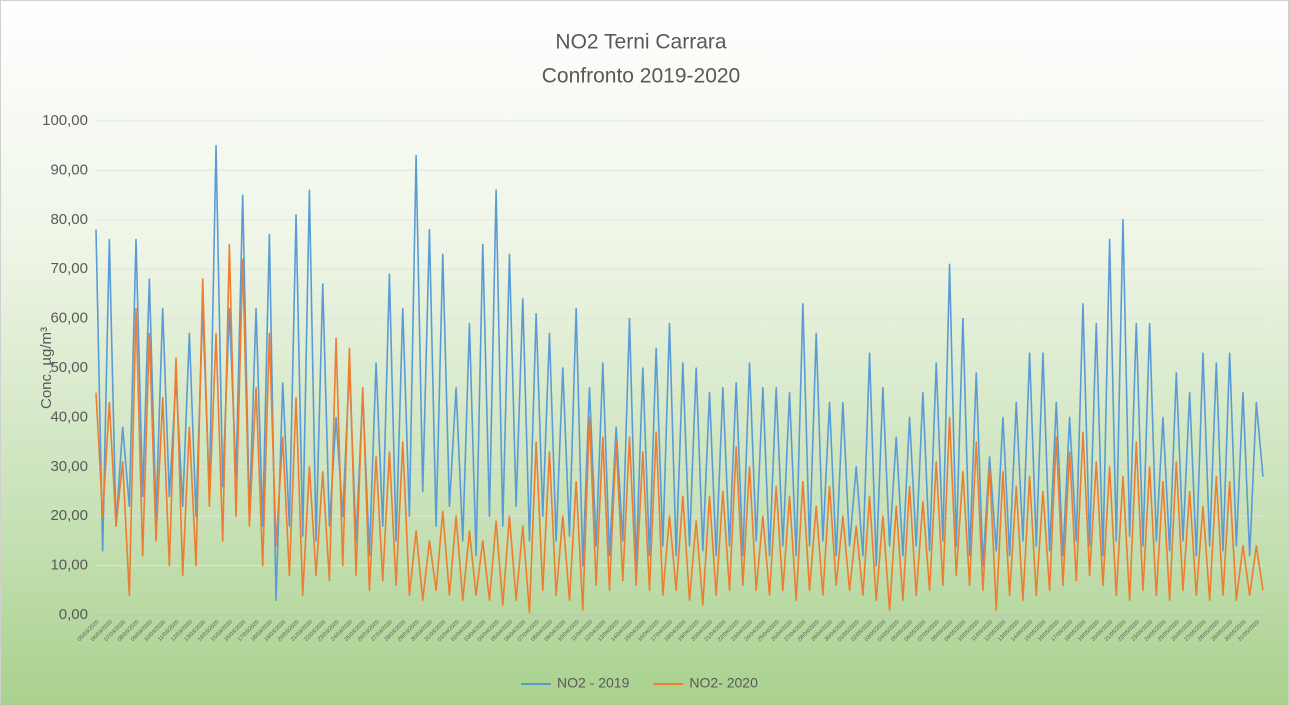  What do you see at coordinates (69, 515) in the screenshot?
I see `y-tick-label: 20,00` at bounding box center [69, 515].